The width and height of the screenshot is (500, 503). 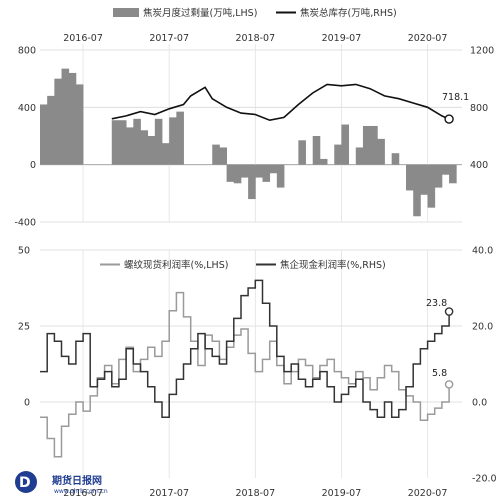 I want to click on end-point-rebar, so click(x=449, y=384).